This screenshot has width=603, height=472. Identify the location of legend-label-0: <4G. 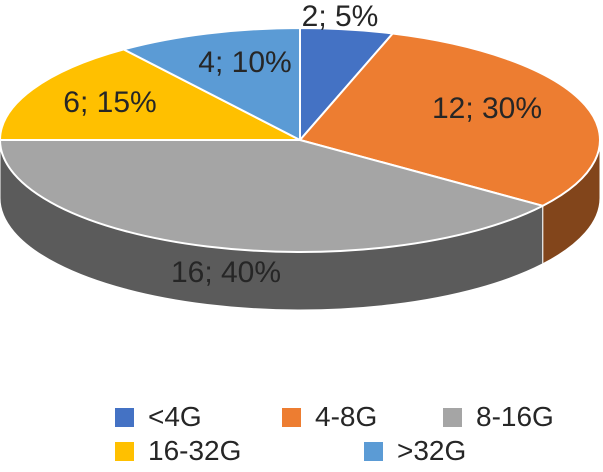
(175, 416).